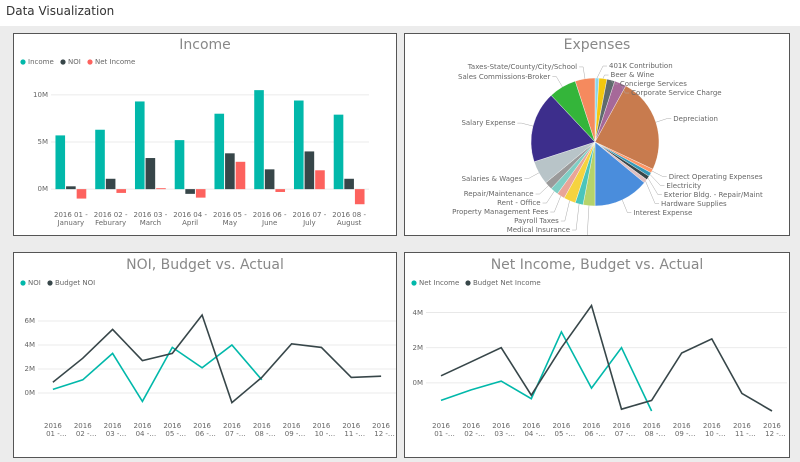 This screenshot has height=462, width=800. I want to click on slice-label: Exterior Bldg. - Repair/Maint, so click(713, 194).